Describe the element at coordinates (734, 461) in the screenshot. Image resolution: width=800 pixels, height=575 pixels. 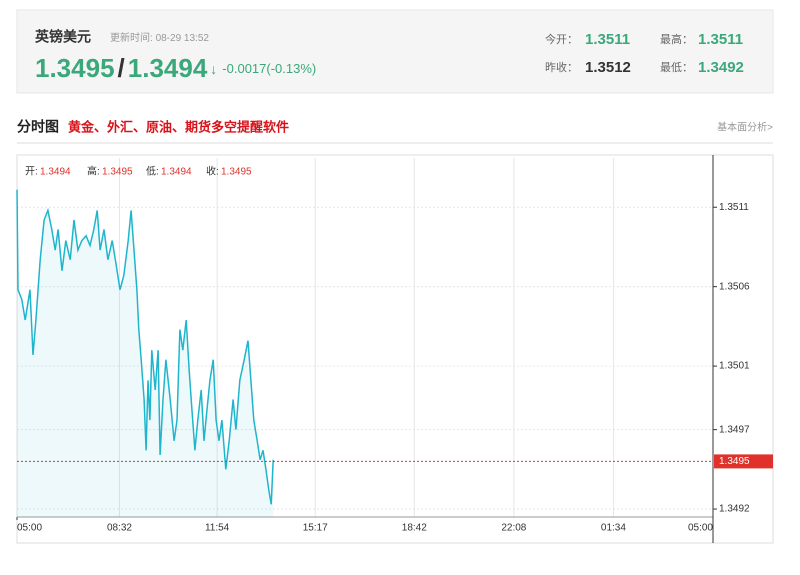
I see `ref-label: 1.3495` at that location.